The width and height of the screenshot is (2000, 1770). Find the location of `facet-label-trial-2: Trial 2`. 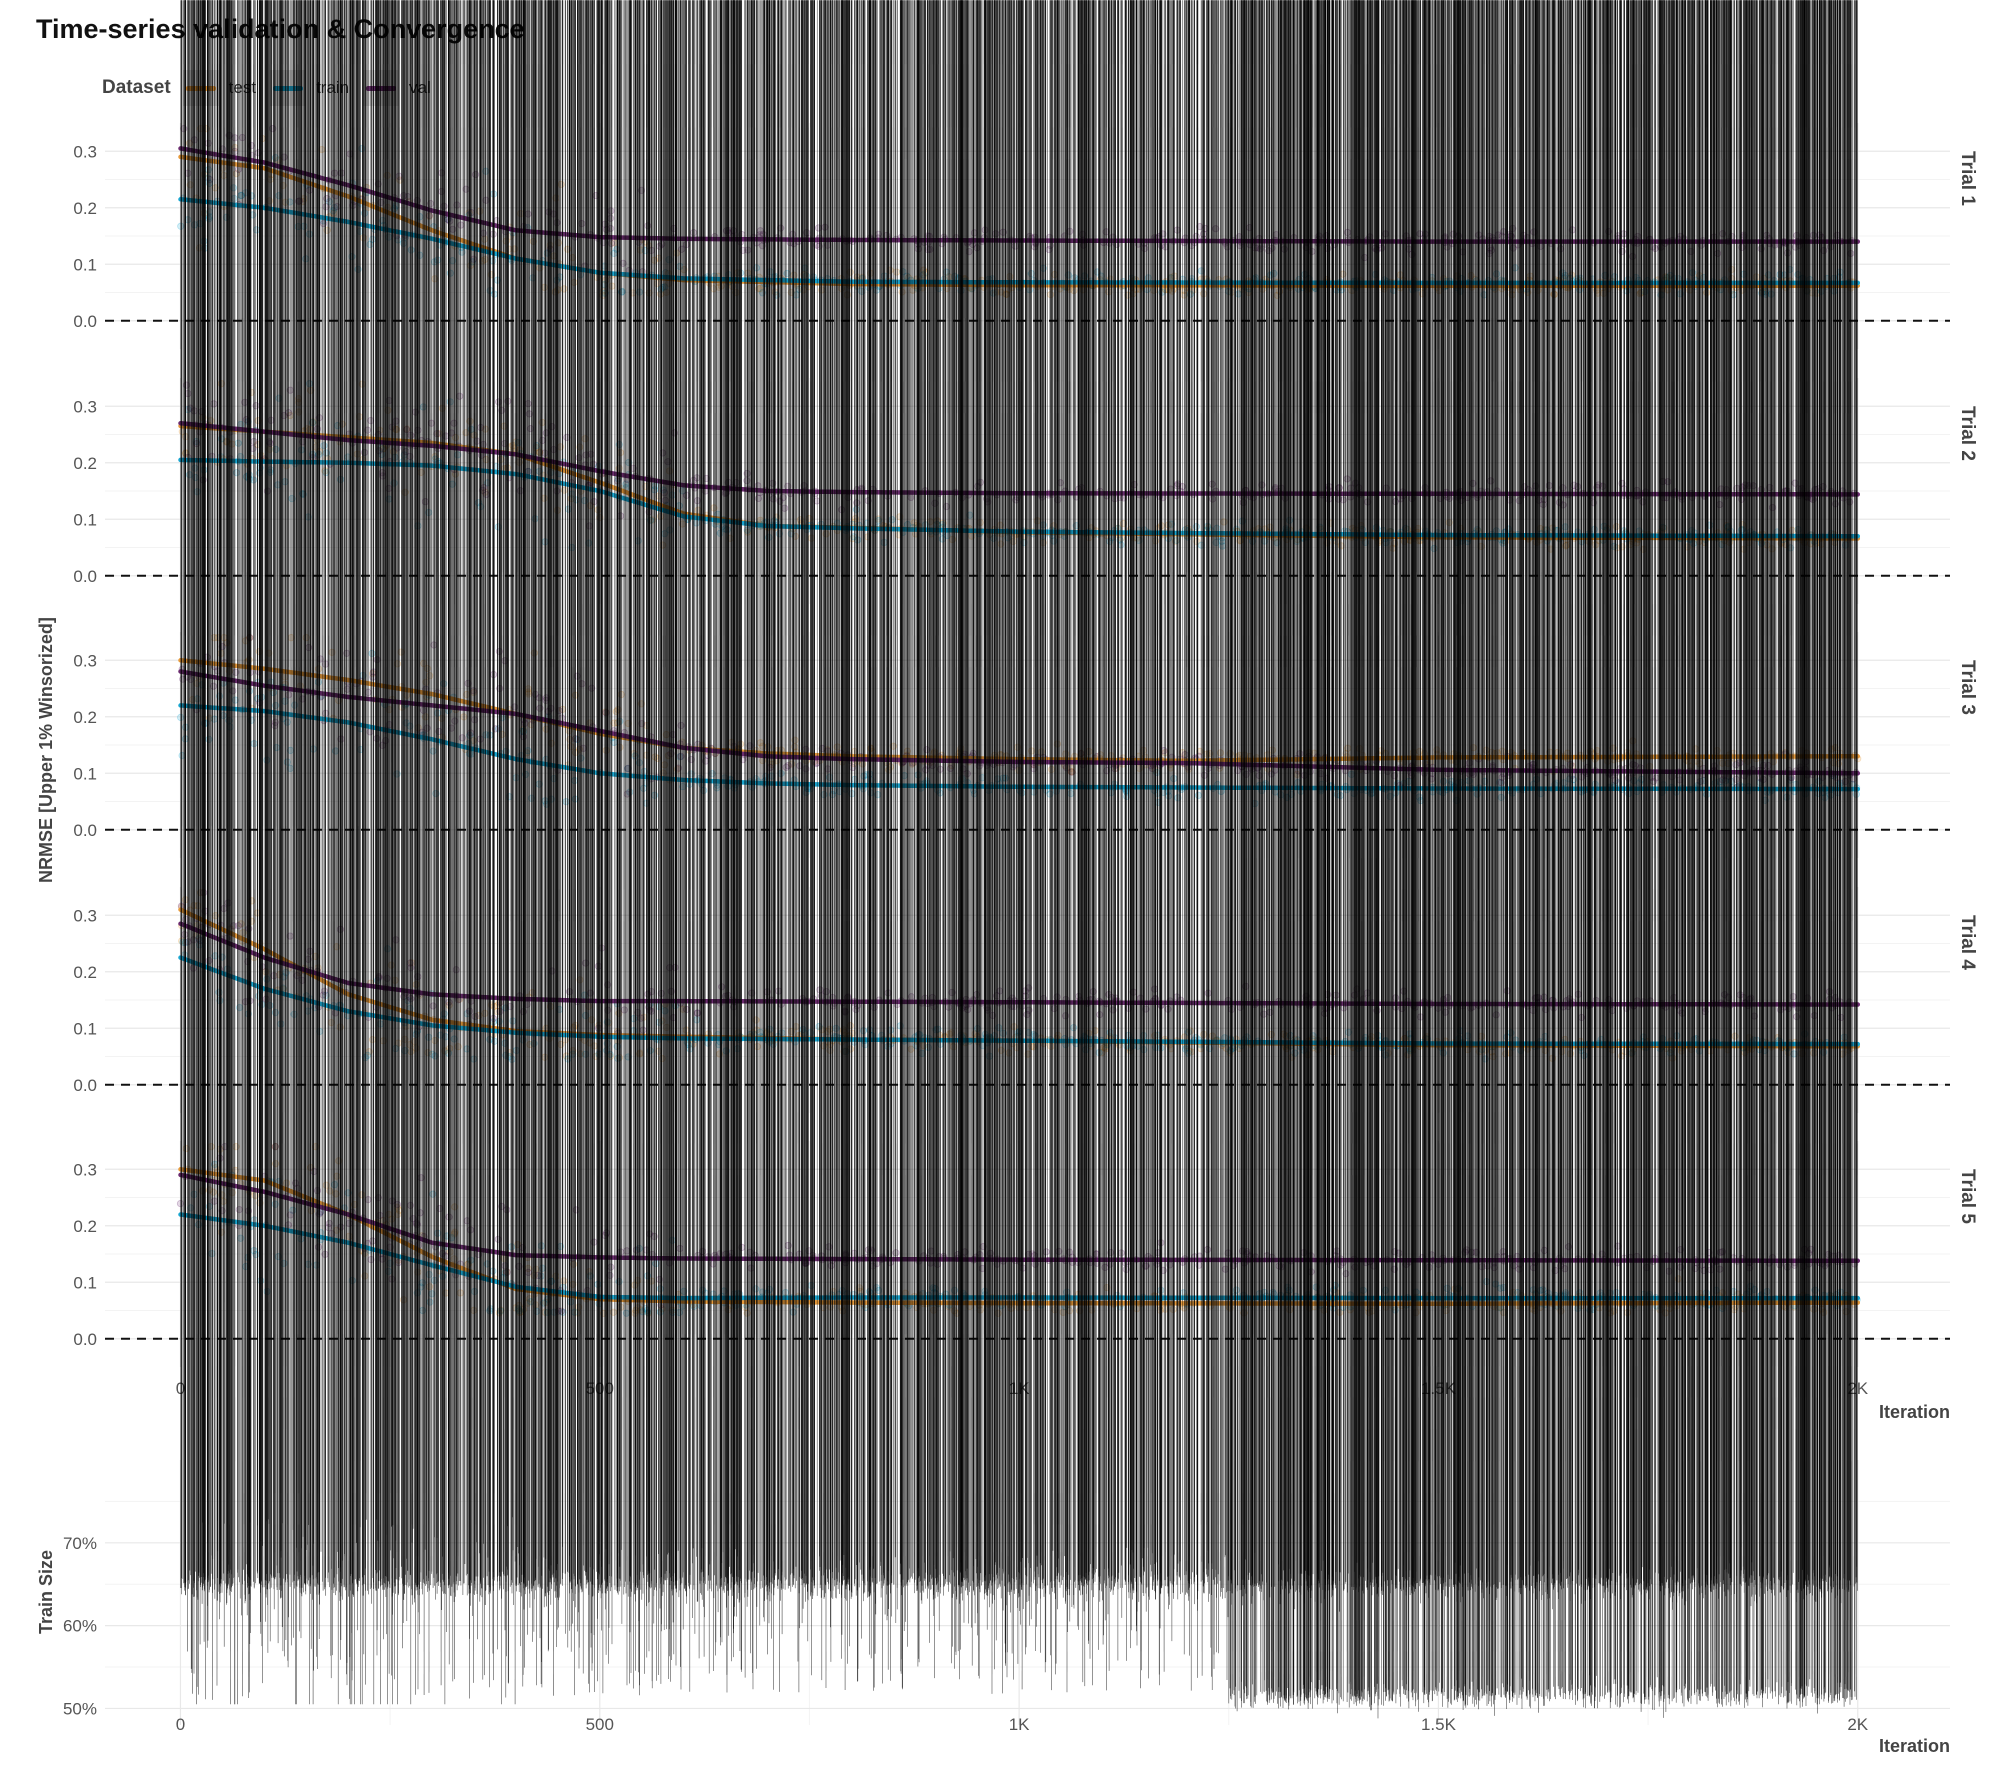

facet-label-trial-2: Trial 2 is located at coordinates (1967, 433).